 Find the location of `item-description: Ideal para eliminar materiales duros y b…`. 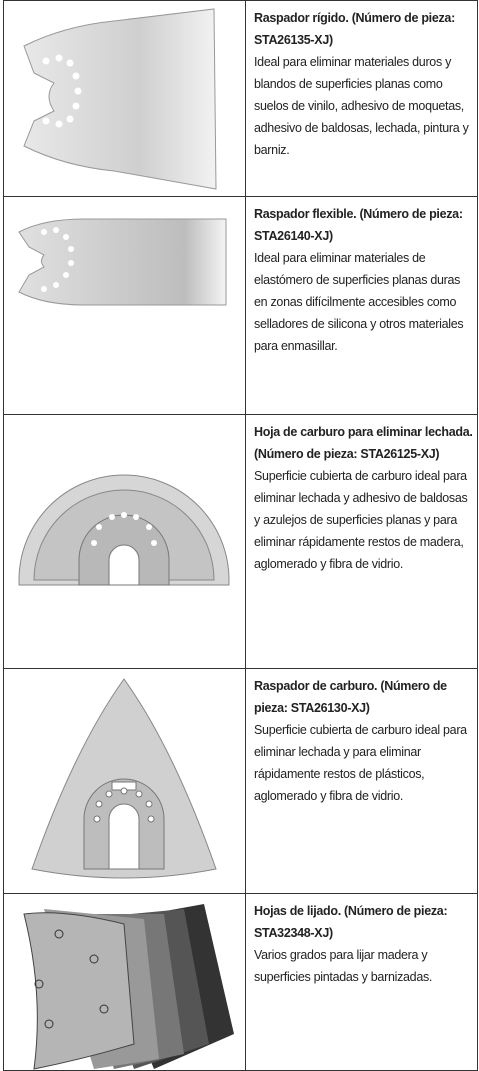

item-description: Ideal para eliminar materiales duros y b… is located at coordinates (361, 106).